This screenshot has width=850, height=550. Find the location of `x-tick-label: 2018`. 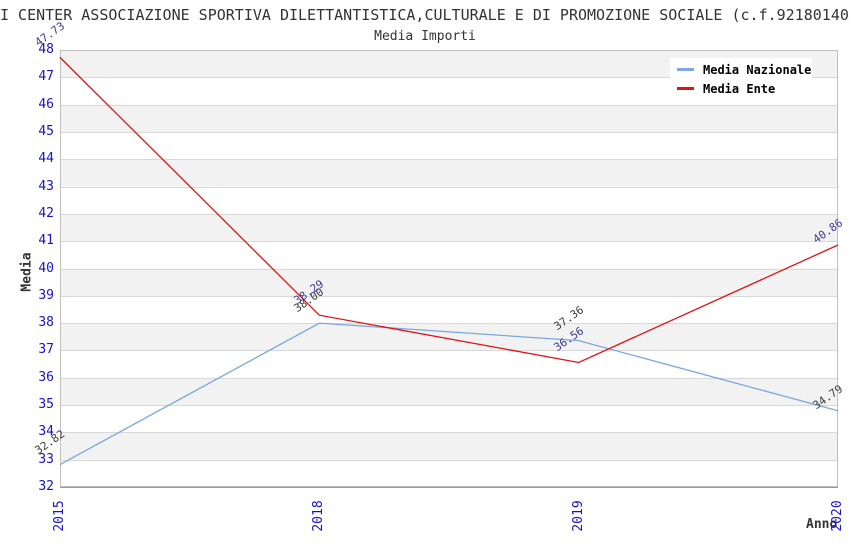

x-tick-label: 2018 is located at coordinates (319, 516).